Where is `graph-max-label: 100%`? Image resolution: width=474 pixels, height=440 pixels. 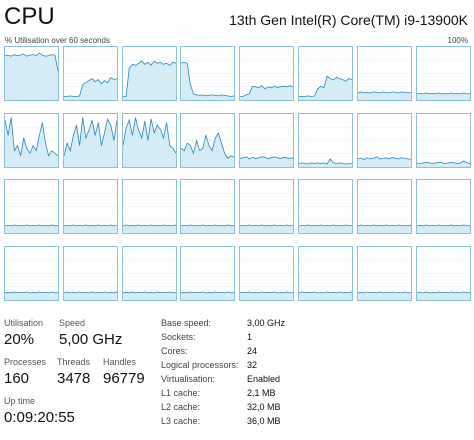 graph-max-label: 100% is located at coordinates (457, 40).